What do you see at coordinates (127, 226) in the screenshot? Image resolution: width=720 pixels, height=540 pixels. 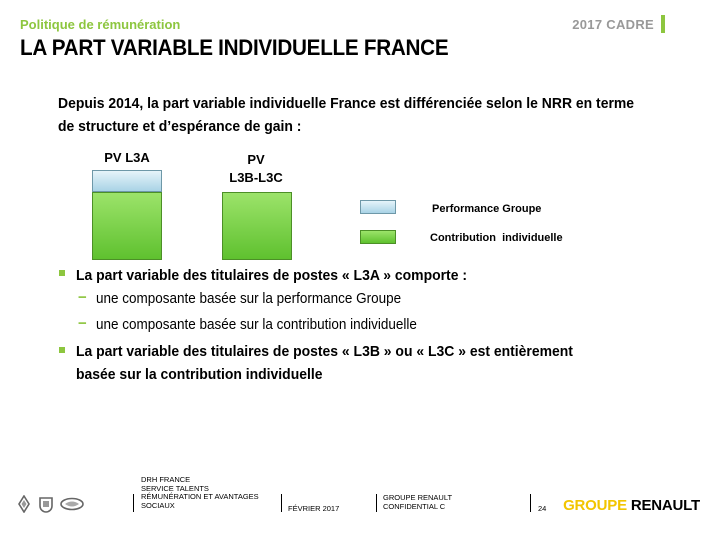 I see `col1-contribution-block` at bounding box center [127, 226].